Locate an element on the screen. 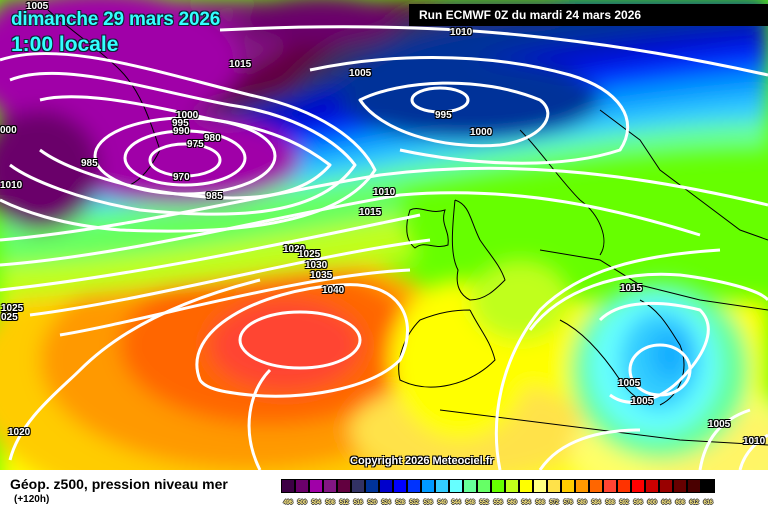  legend-tick-label: 536 is located at coordinates (428, 503).